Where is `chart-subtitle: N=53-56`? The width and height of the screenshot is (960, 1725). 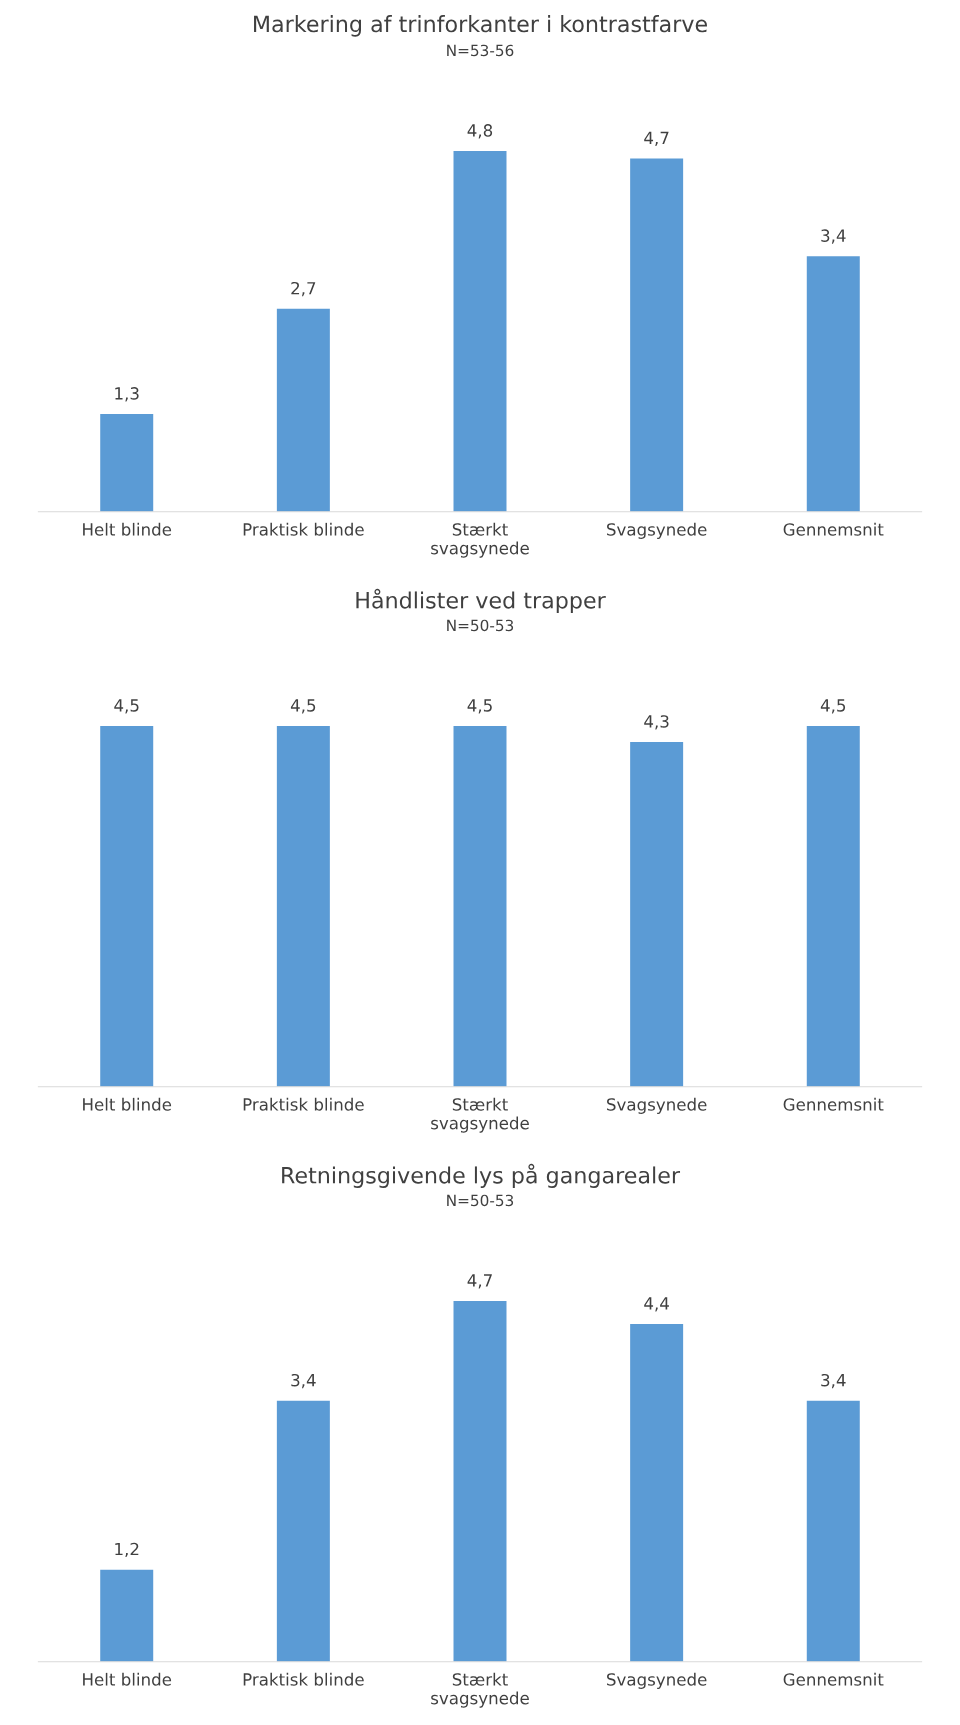
chart-subtitle: N=53-56 is located at coordinates (480, 50).